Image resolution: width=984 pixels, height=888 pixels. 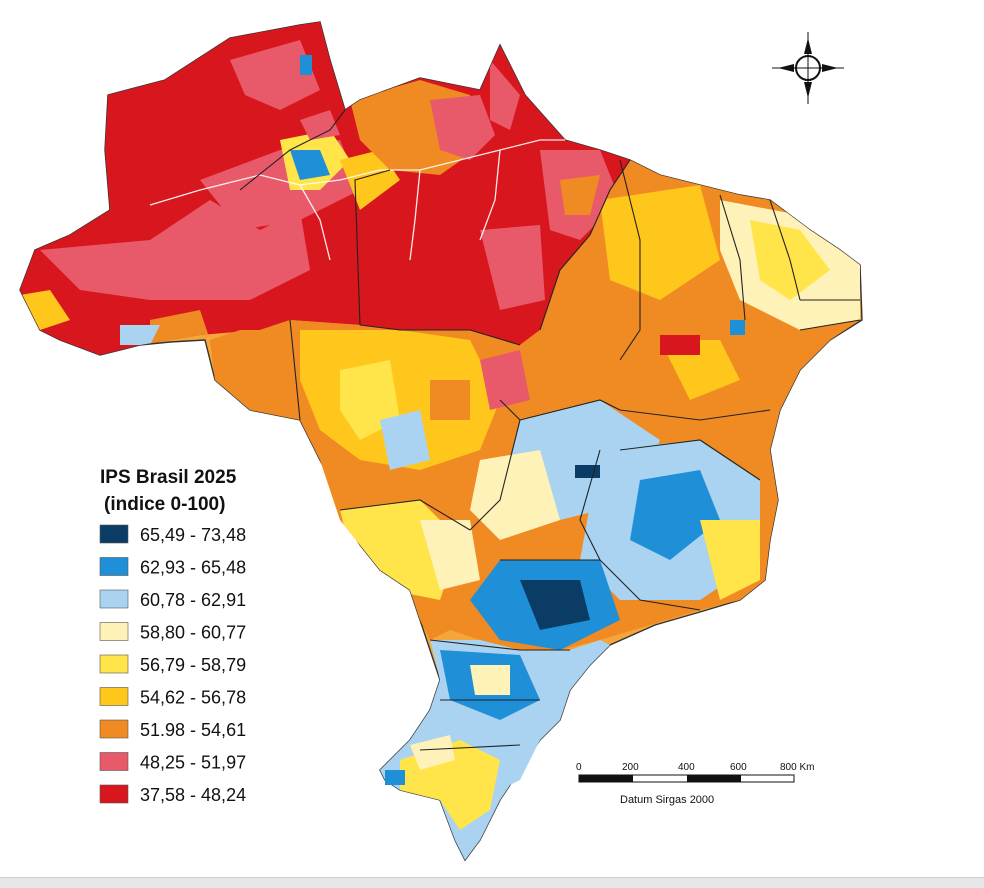 I want to click on scale-tick-label: 600, so click(x=738, y=767).